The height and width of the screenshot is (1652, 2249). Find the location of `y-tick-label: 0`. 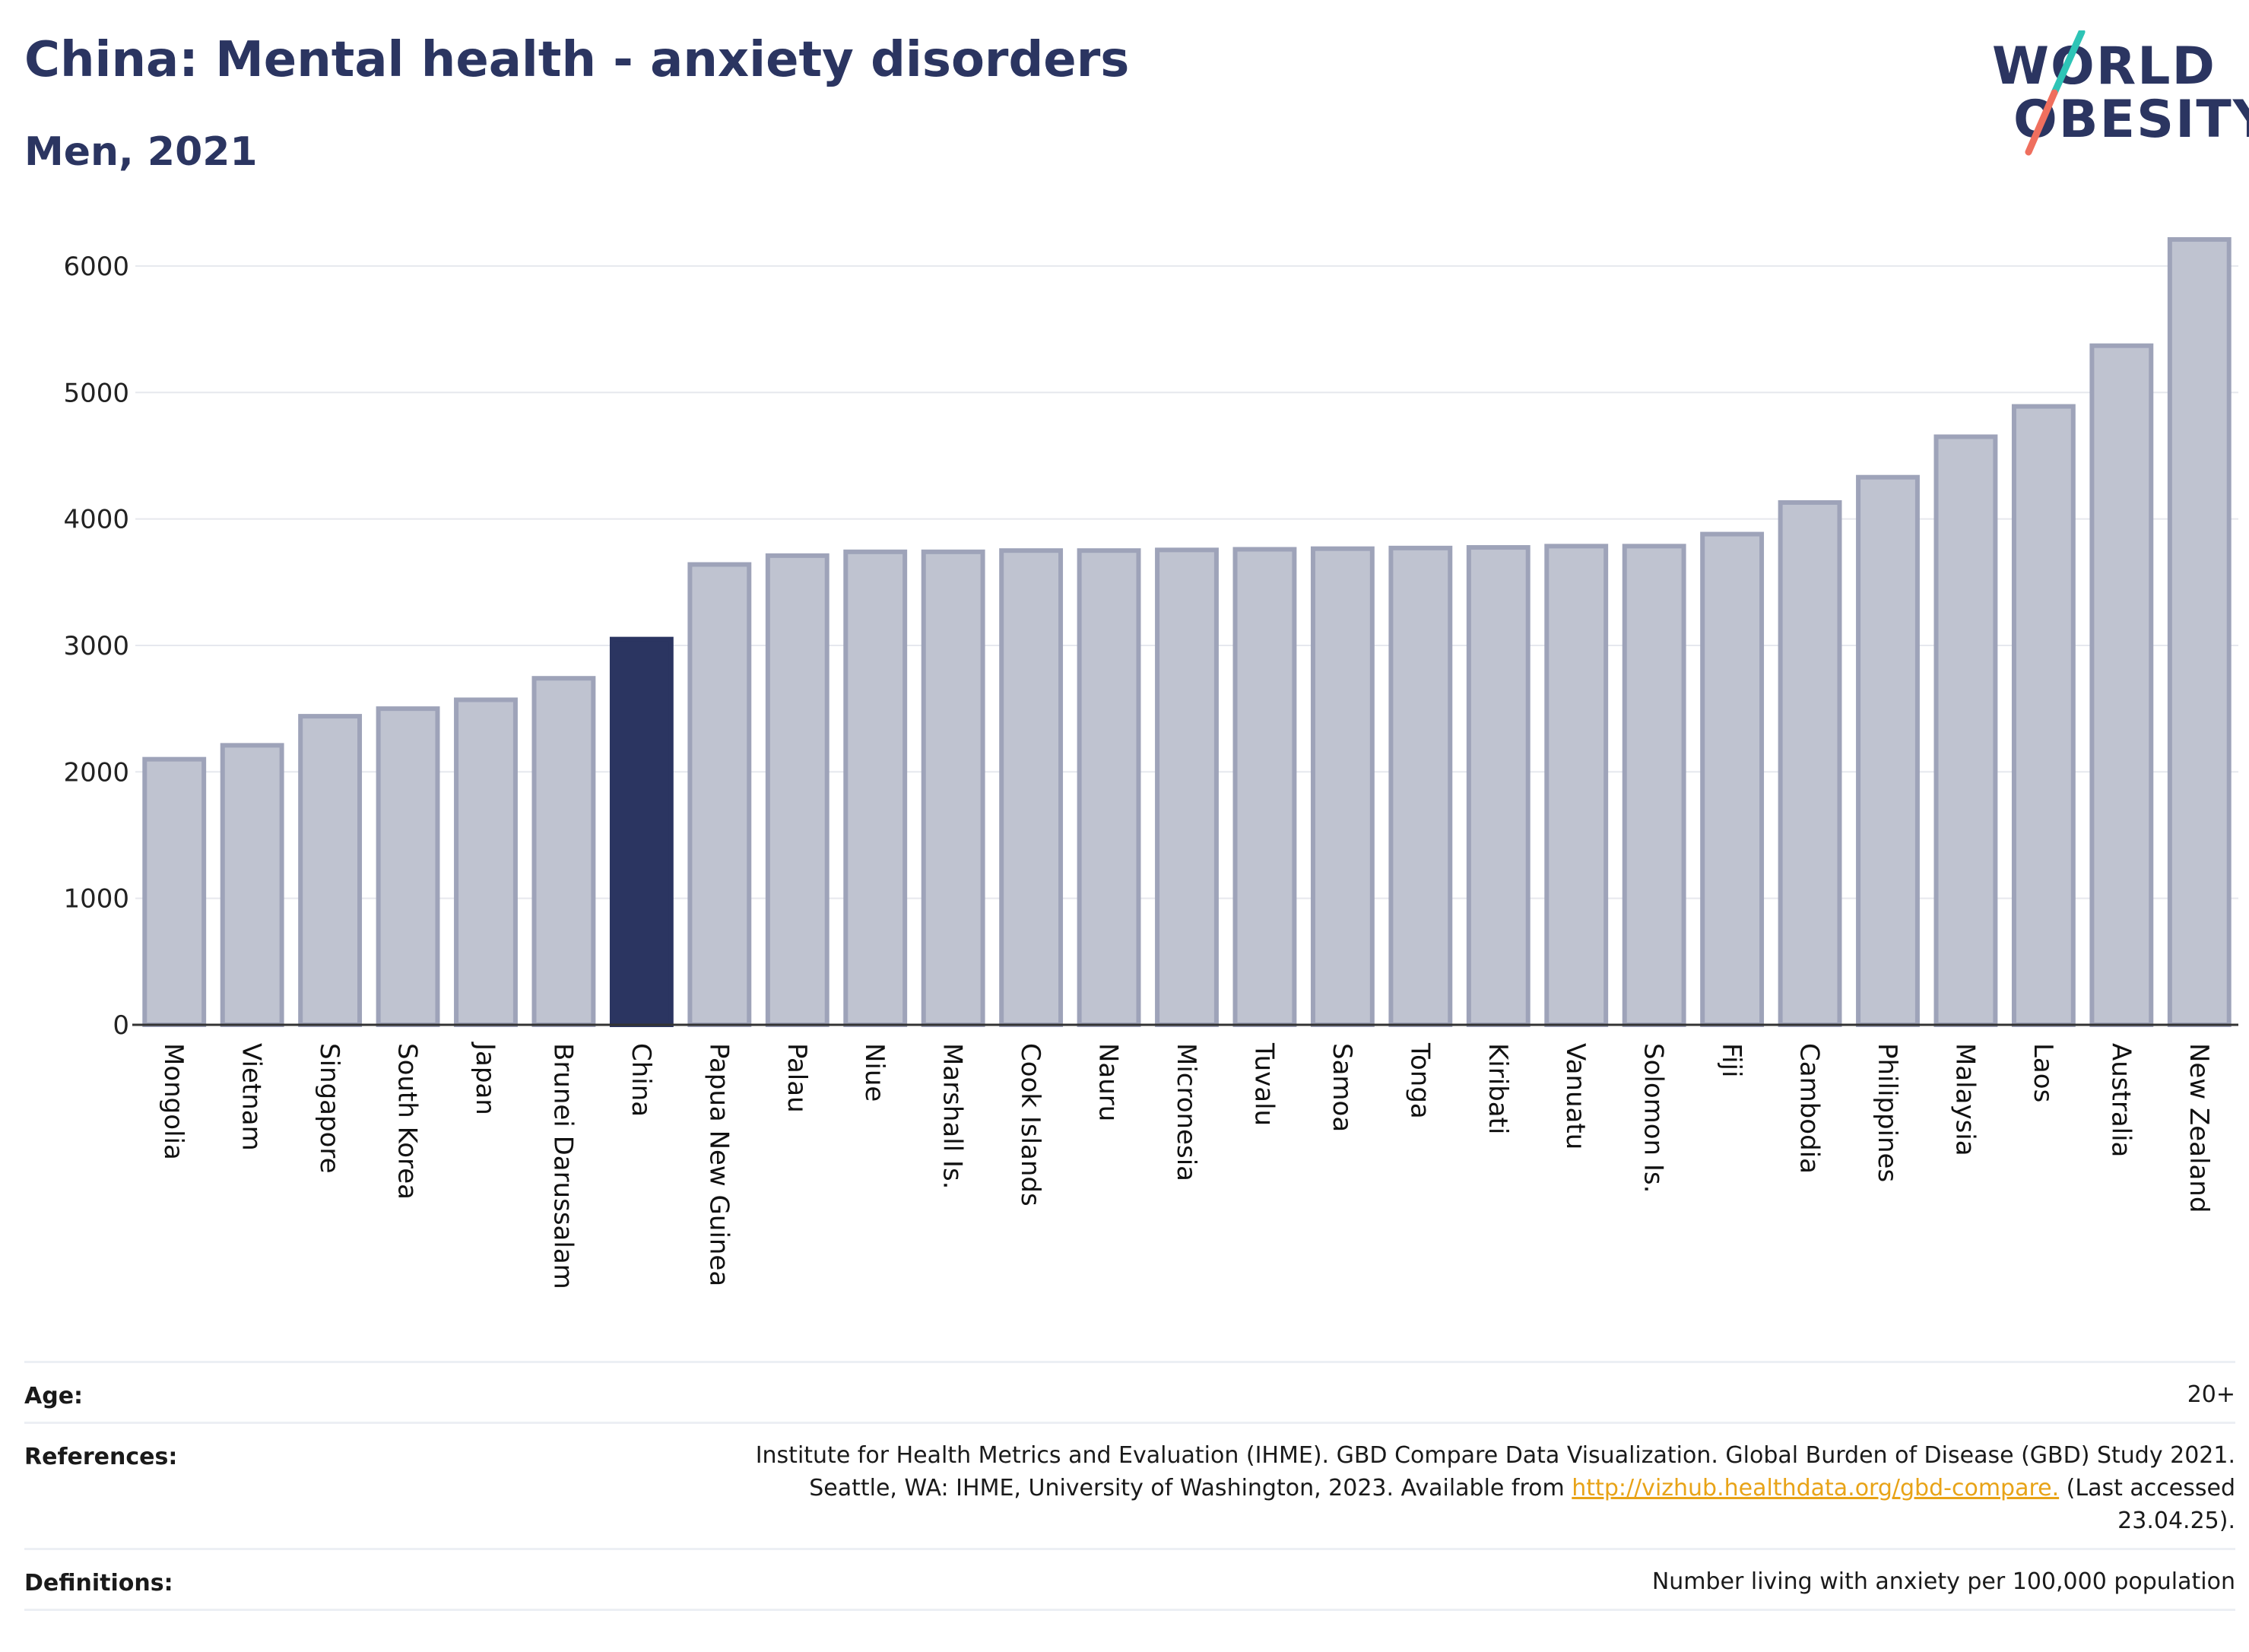

y-tick-label: 0 is located at coordinates (121, 1025).